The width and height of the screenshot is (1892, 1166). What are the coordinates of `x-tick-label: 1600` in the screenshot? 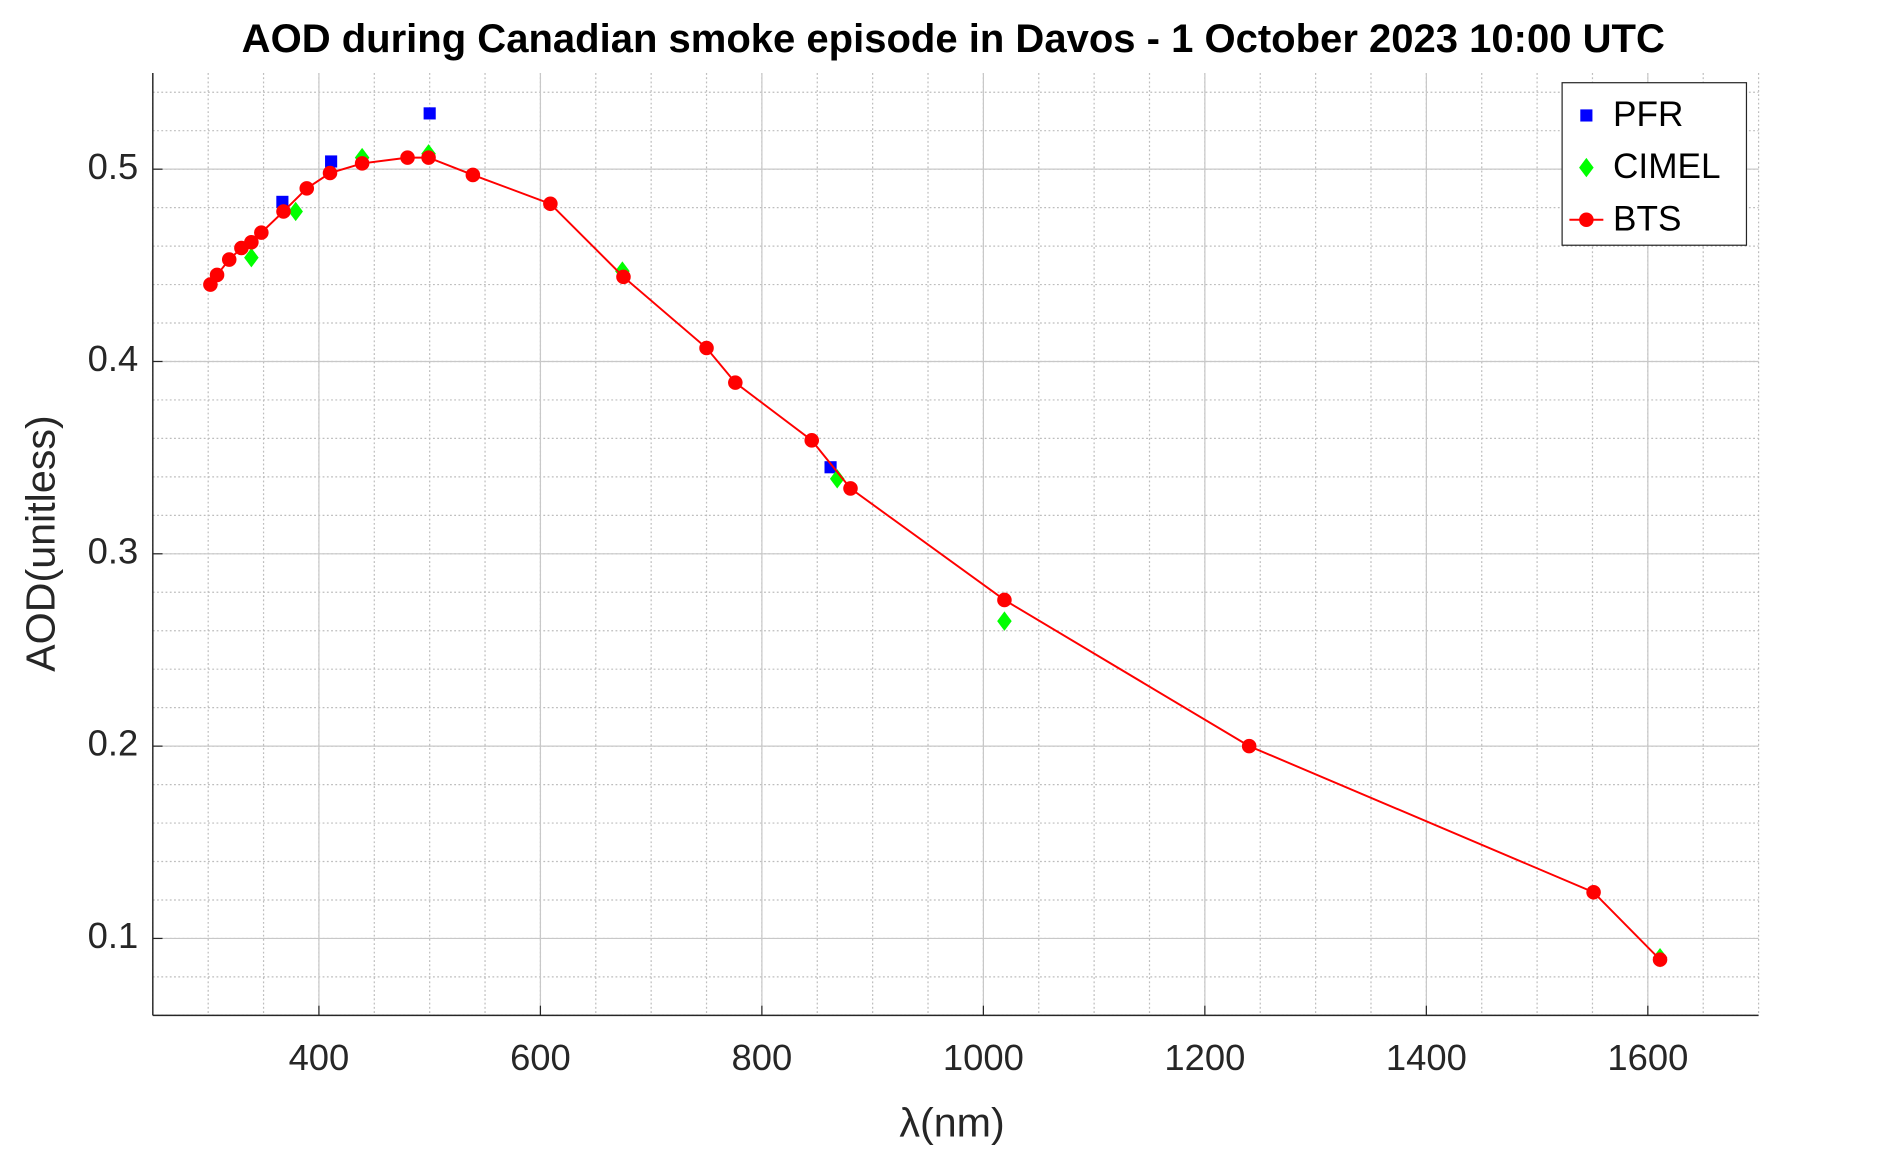 It's located at (1647, 1057).